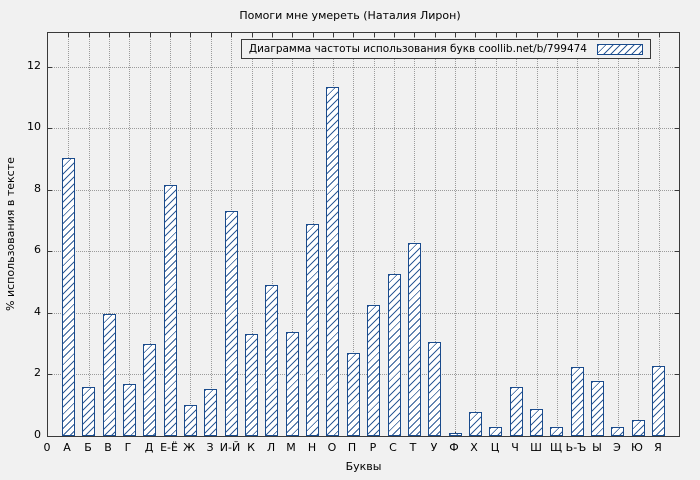  What do you see at coordinates (37, 434) in the screenshot?
I see `y-tick-label: 0` at bounding box center [37, 434].